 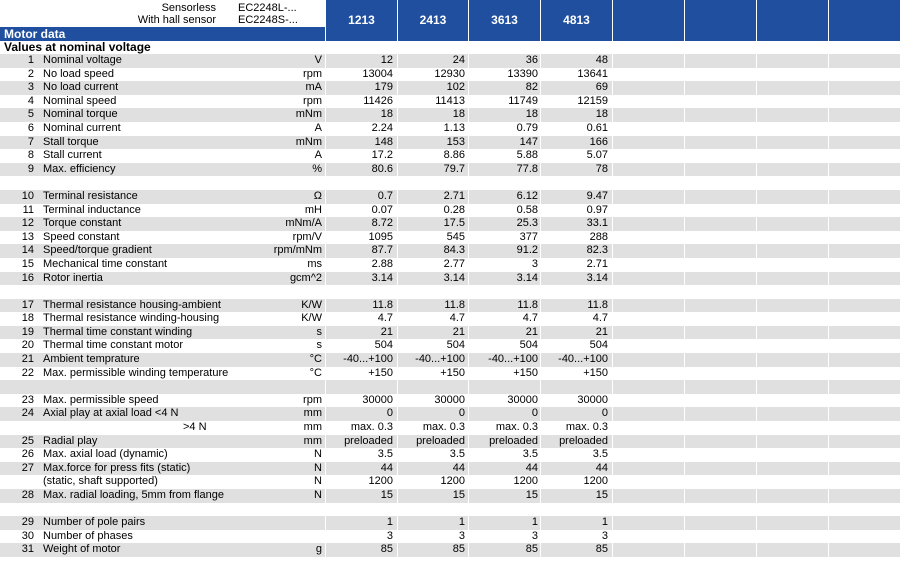 I want to click on value-cell: 77.8, so click(x=527, y=168).